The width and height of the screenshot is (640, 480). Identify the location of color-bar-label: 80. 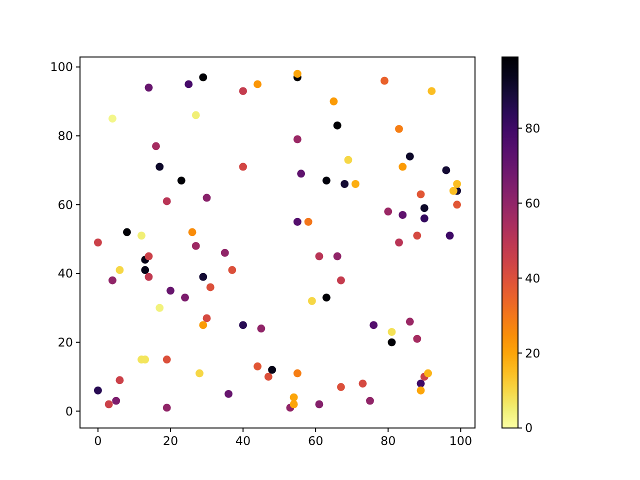
(532, 128).